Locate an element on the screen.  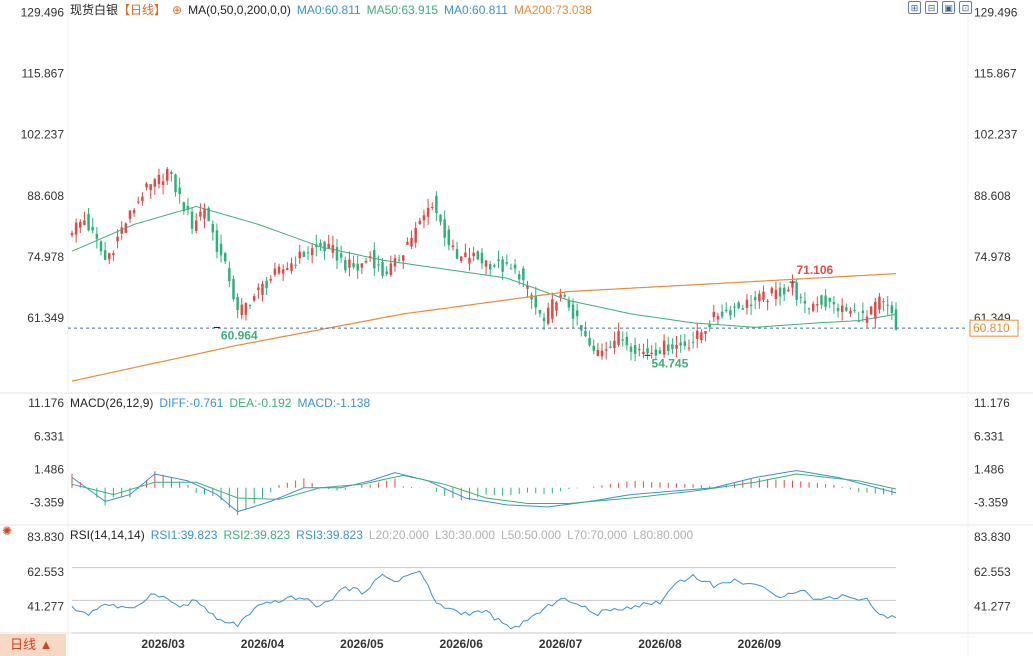
fit-icon: ▣ is located at coordinates (948, 7).